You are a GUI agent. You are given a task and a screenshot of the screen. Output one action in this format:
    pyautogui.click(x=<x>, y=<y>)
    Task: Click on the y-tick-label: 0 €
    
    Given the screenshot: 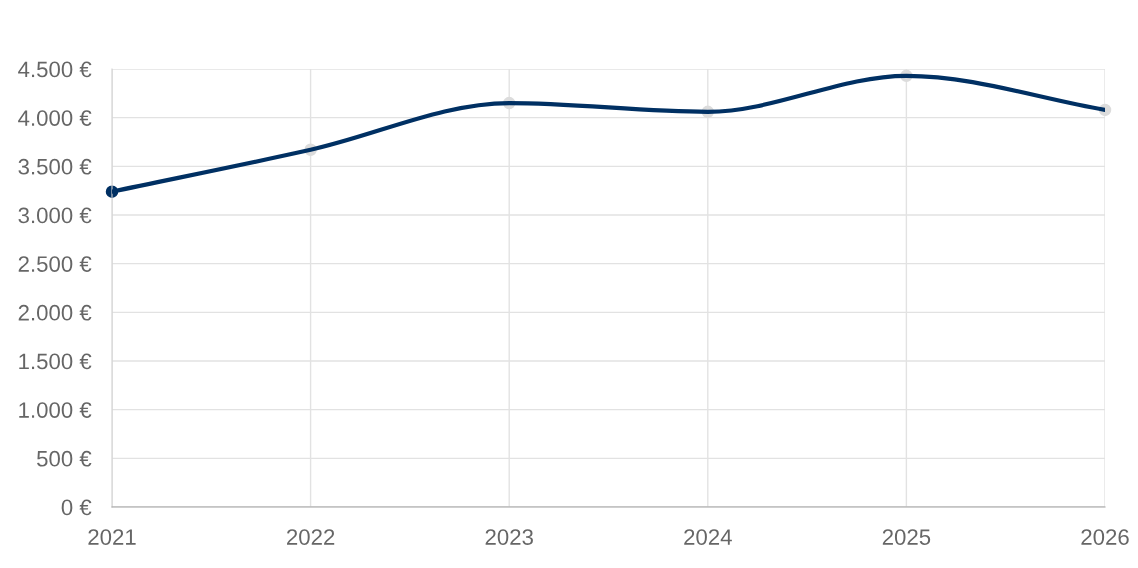 What is the action you would take?
    pyautogui.click(x=76, y=507)
    